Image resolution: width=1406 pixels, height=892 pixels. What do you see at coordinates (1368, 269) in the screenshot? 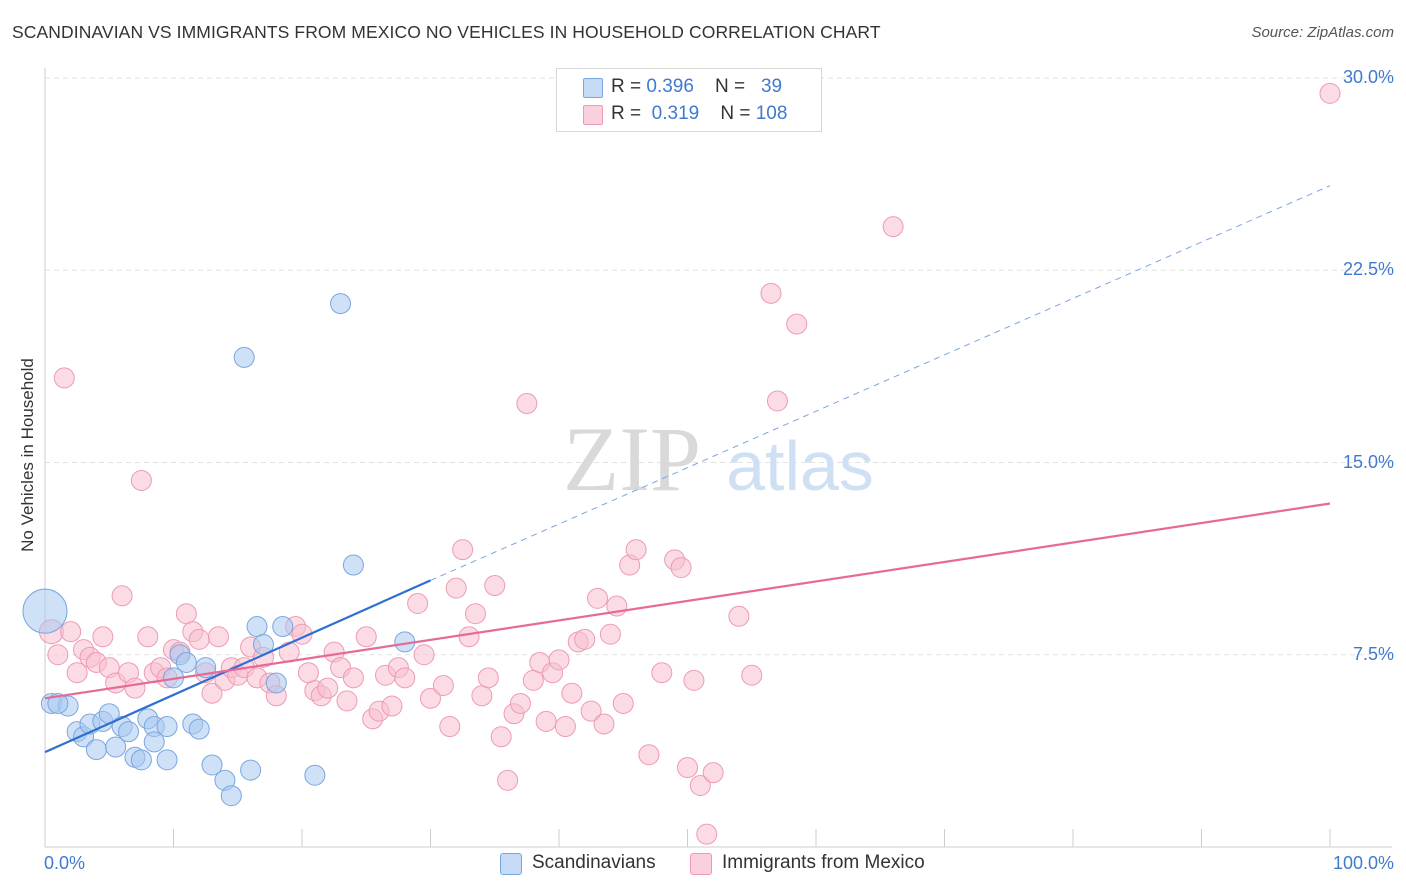
I see `y-tick-label: 22.5%` at bounding box center [1368, 269].